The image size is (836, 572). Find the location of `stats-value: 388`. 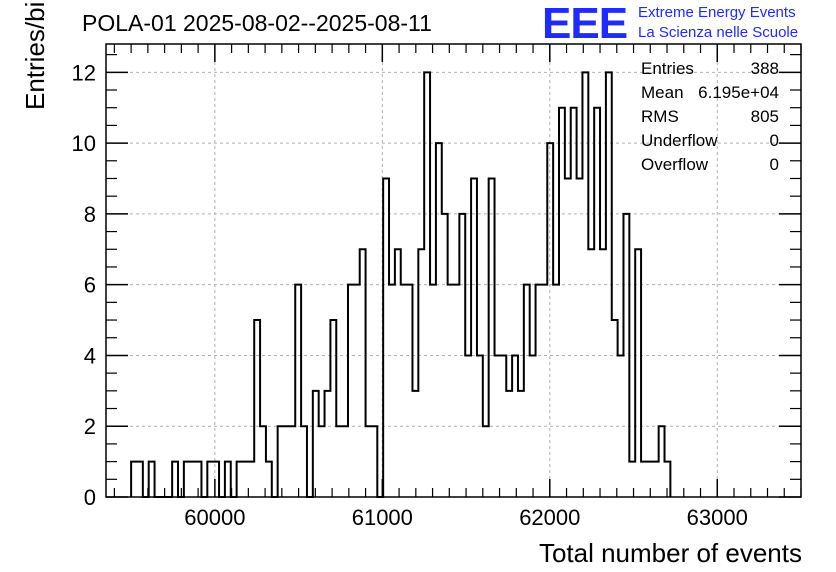

stats-value: 388 is located at coordinates (764, 68).